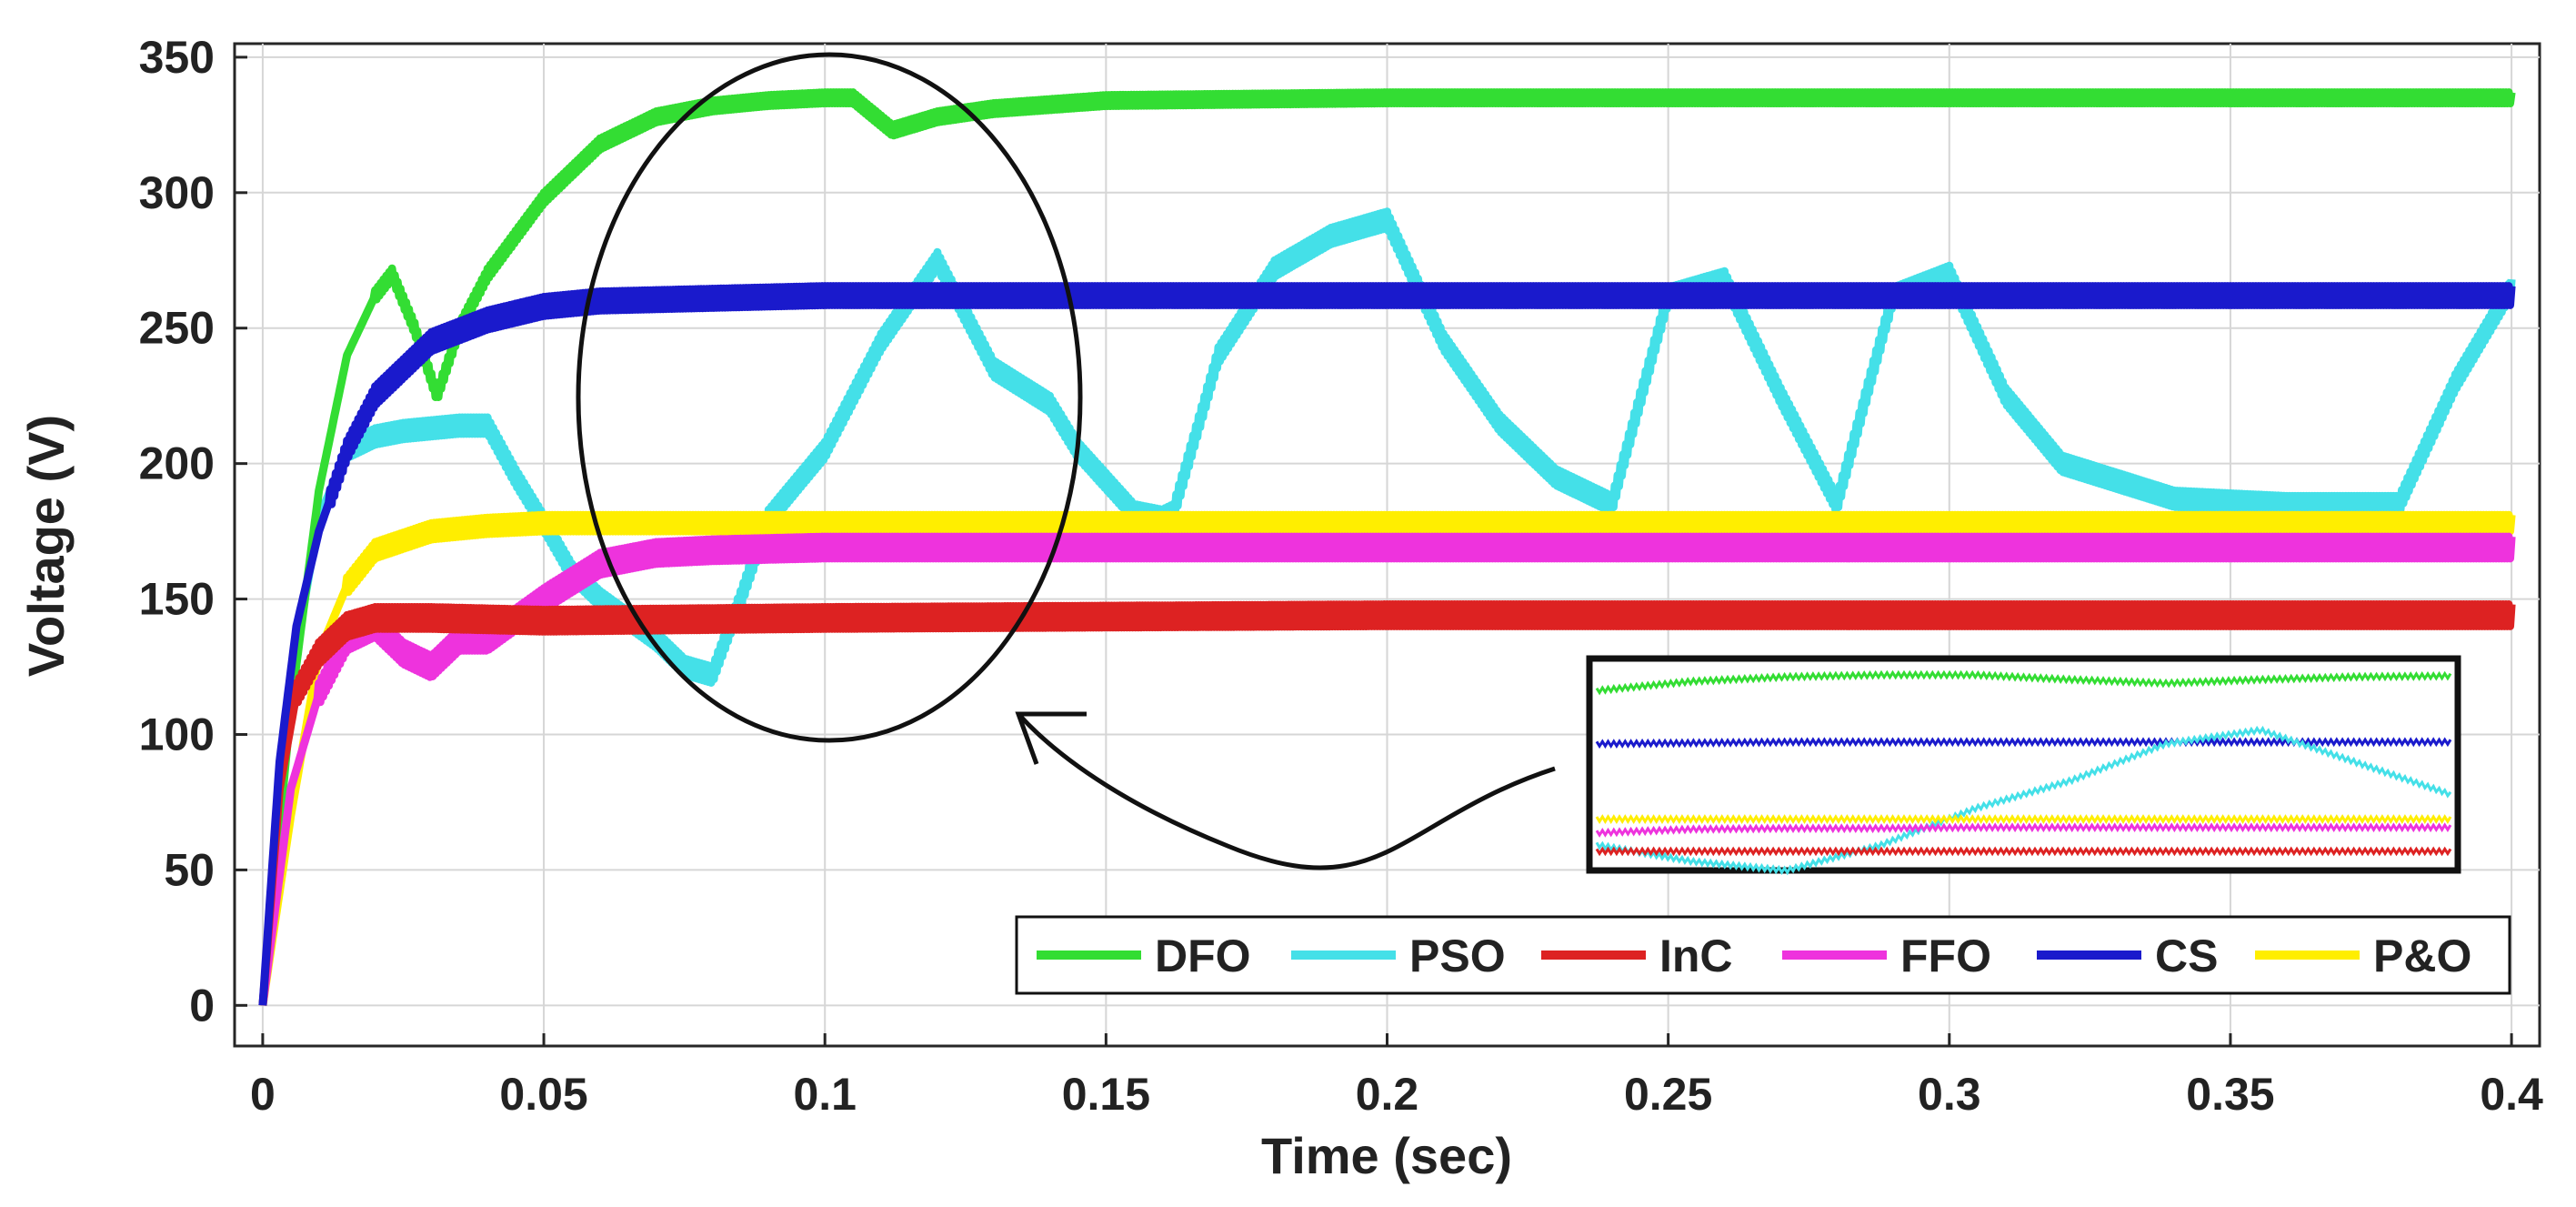 Image resolution: width=2576 pixels, height=1207 pixels. I want to click on legend-label: P&O, so click(2422, 955).